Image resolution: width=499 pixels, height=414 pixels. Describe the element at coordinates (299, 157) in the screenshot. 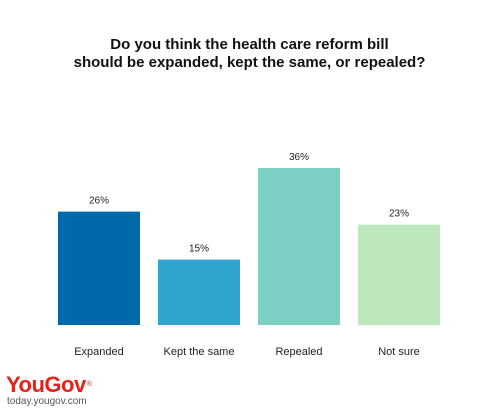

I see `data-label: 36%` at that location.